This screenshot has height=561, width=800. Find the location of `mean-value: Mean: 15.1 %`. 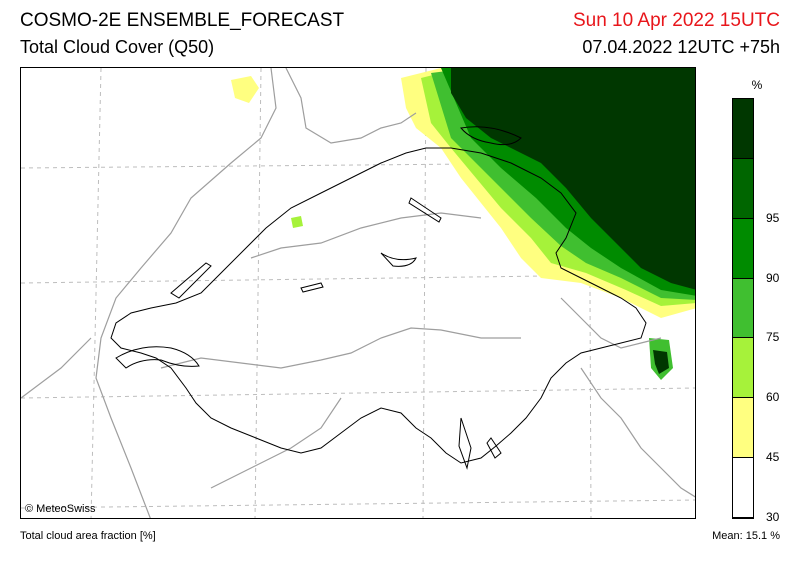

mean-value: Mean: 15.1 % is located at coordinates (746, 536).